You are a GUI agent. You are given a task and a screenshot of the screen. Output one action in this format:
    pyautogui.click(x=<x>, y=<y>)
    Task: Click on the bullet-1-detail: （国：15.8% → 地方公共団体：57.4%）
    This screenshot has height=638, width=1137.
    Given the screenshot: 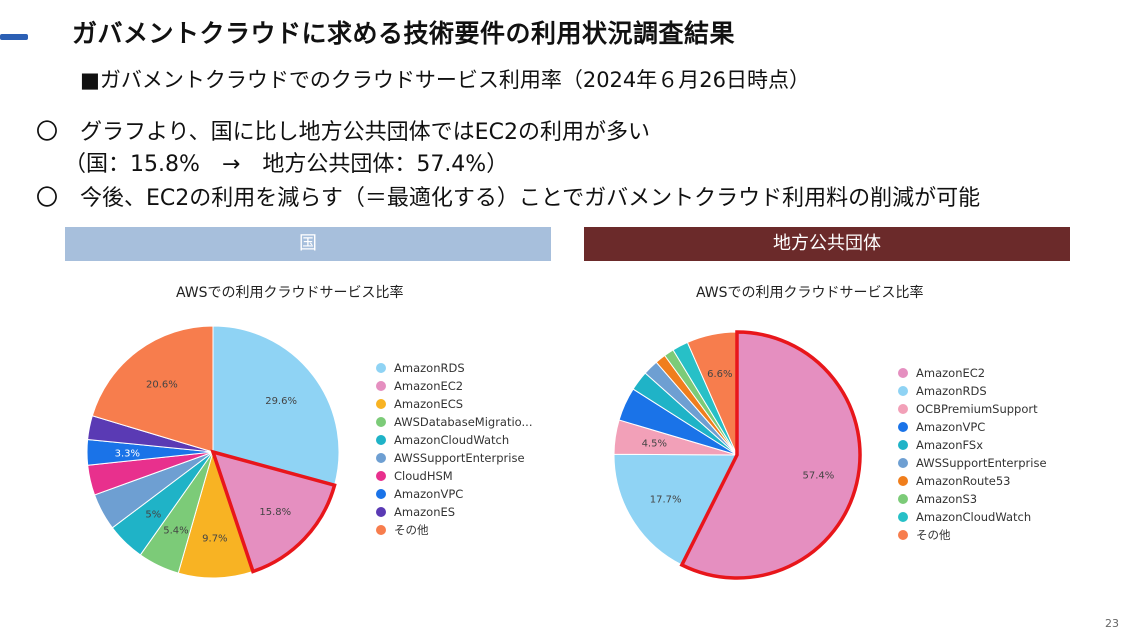 What is the action you would take?
    pyautogui.click(x=286, y=162)
    